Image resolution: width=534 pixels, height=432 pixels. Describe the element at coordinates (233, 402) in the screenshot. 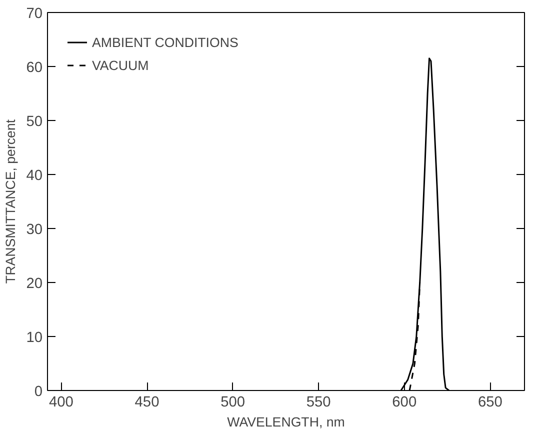

I see `x-tick-label: 500` at that location.